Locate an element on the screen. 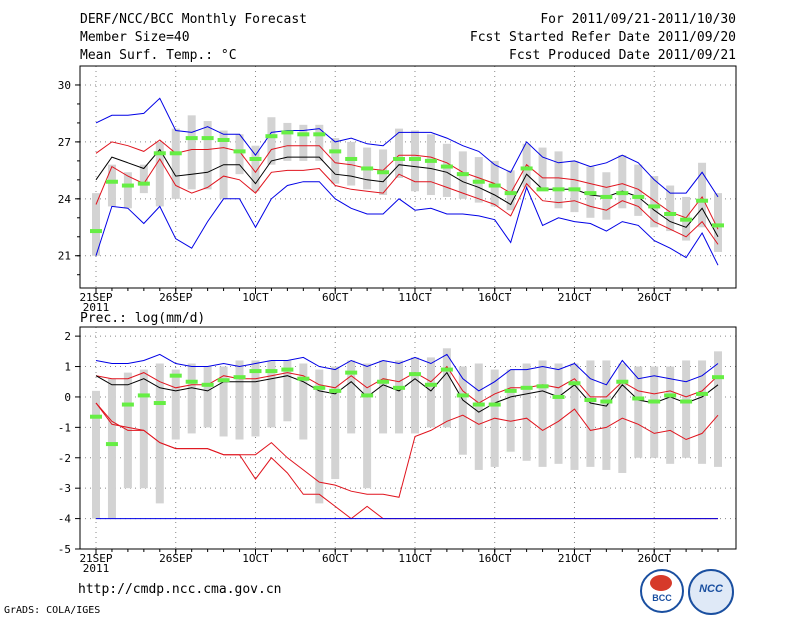 This screenshot has height=618, width=800. bcc-logo: BCC is located at coordinates (662, 591).